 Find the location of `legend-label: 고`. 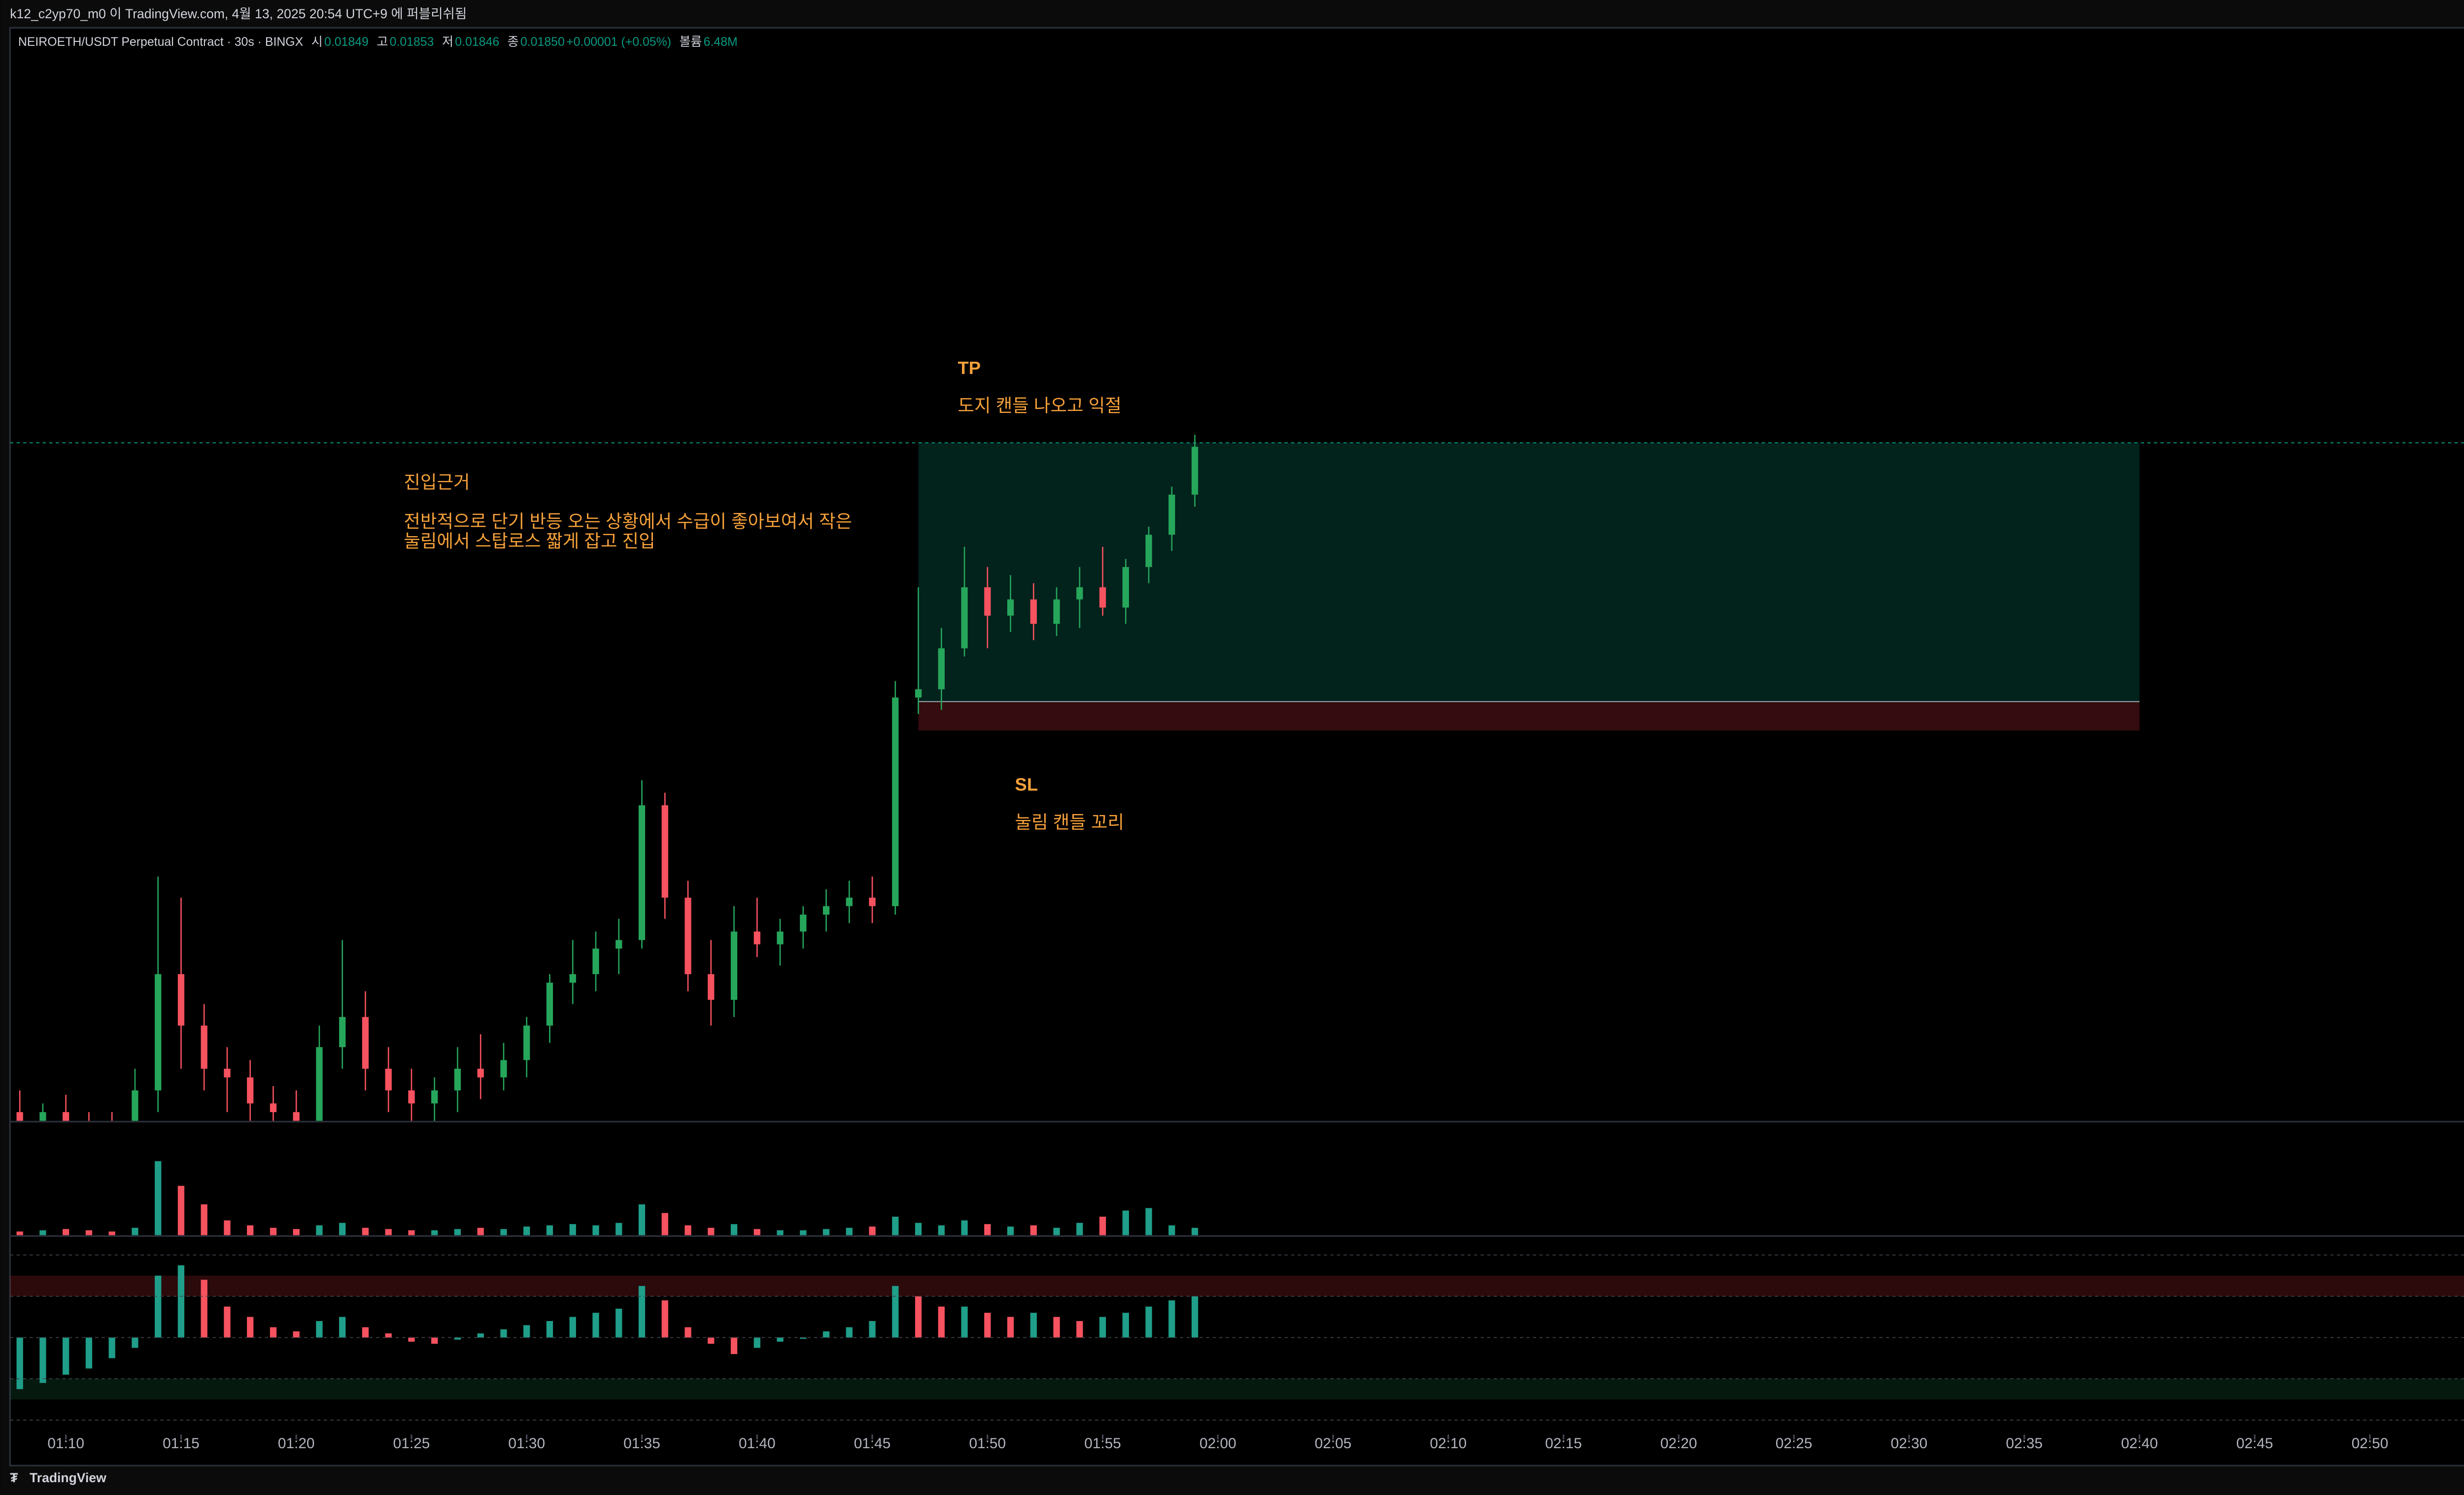

legend-label: 고 is located at coordinates (382, 42).